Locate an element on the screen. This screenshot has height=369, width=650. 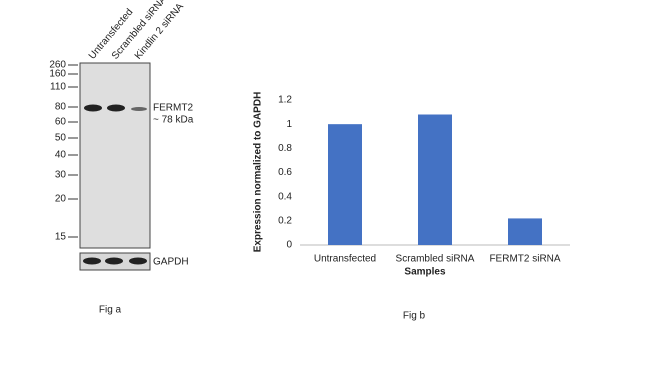
control-label: GAPDH is located at coordinates (171, 262).